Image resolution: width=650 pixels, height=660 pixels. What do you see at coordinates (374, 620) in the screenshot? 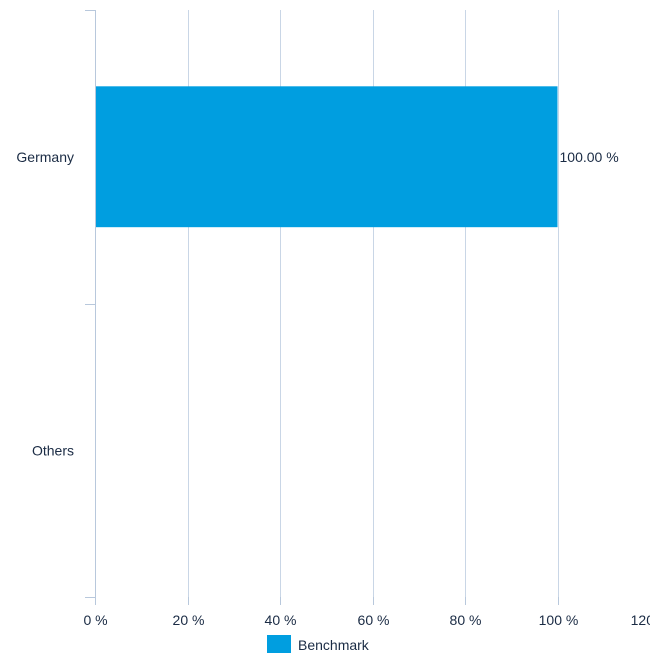
I see `x-tick-label: 60 %` at bounding box center [374, 620].